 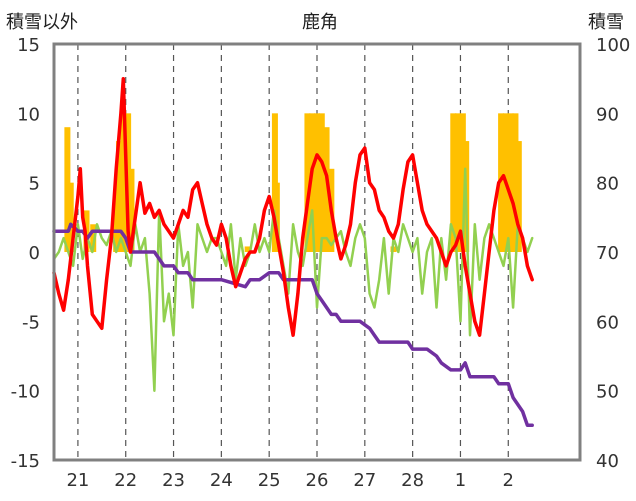 What do you see at coordinates (607, 184) in the screenshot?
I see `y-right-tick-label: 80` at bounding box center [607, 184].